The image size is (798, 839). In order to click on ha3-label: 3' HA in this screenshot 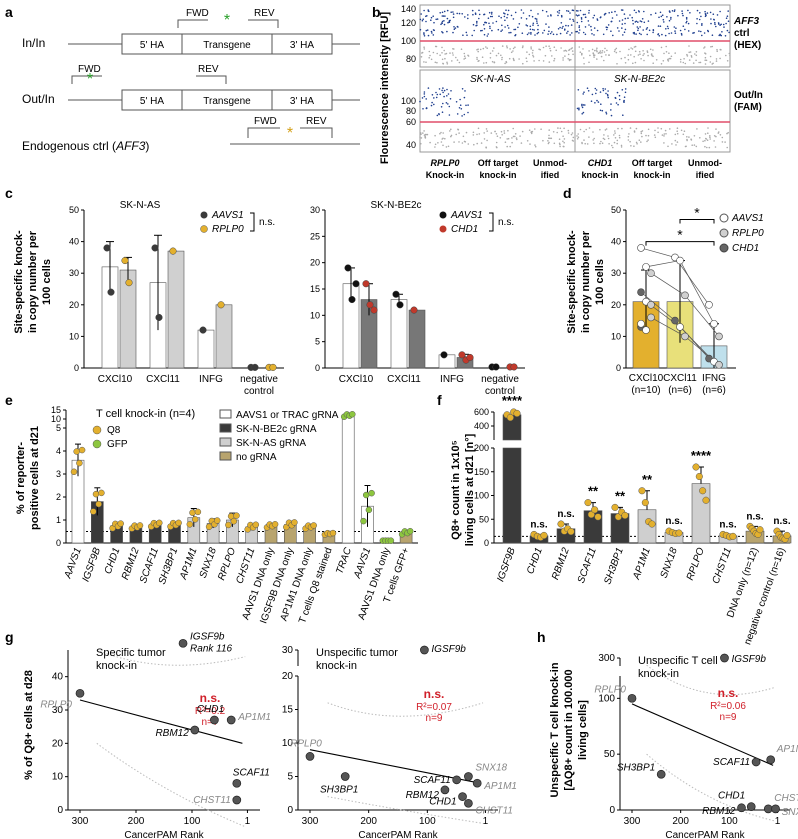, I will do `click(302, 45)`.